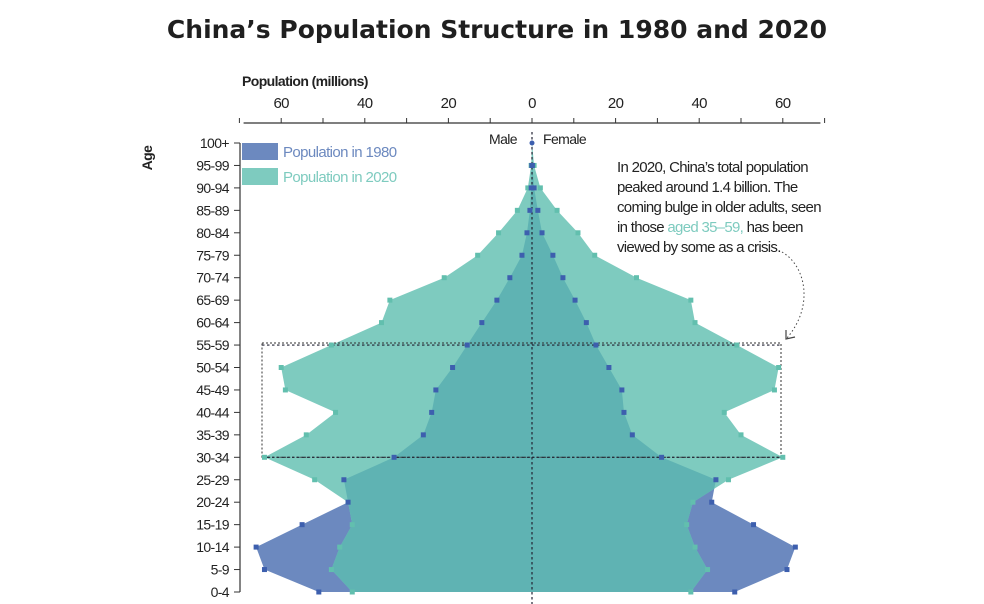  I want to click on annotation-line-3: coming bulge in older adults, seen, so click(719, 207).